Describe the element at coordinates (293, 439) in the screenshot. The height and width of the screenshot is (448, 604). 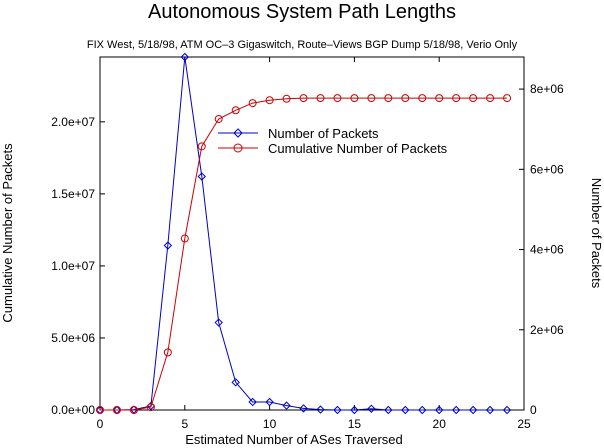
I see `x-axis-label: Estimated Number of ASes Traversed` at that location.